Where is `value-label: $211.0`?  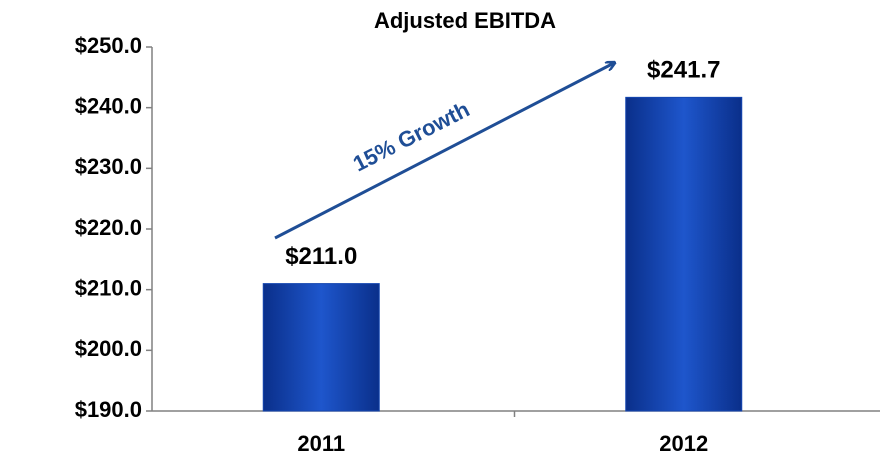 value-label: $211.0 is located at coordinates (321, 256).